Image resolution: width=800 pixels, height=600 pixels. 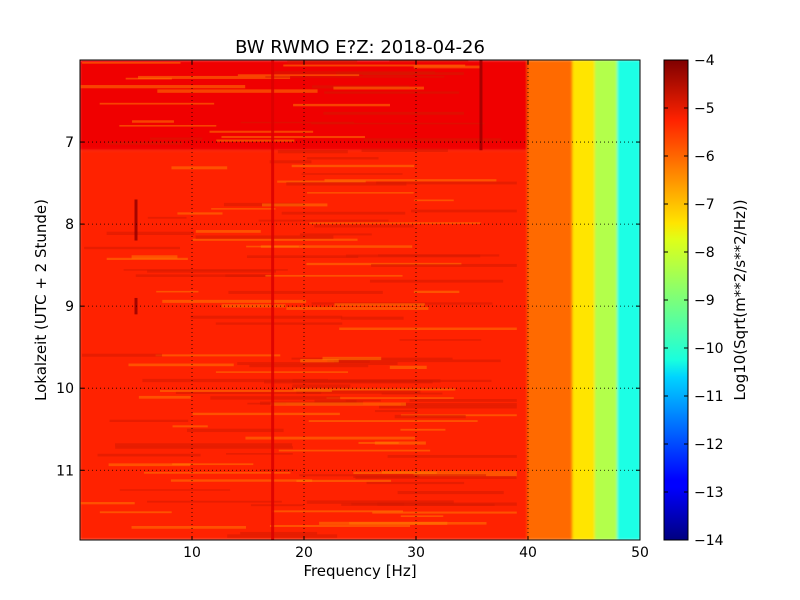 What do you see at coordinates (740, 299) in the screenshot?
I see `colorbar-label: Log10(Sqrt(m**2/s**2/Hz))` at bounding box center [740, 299].